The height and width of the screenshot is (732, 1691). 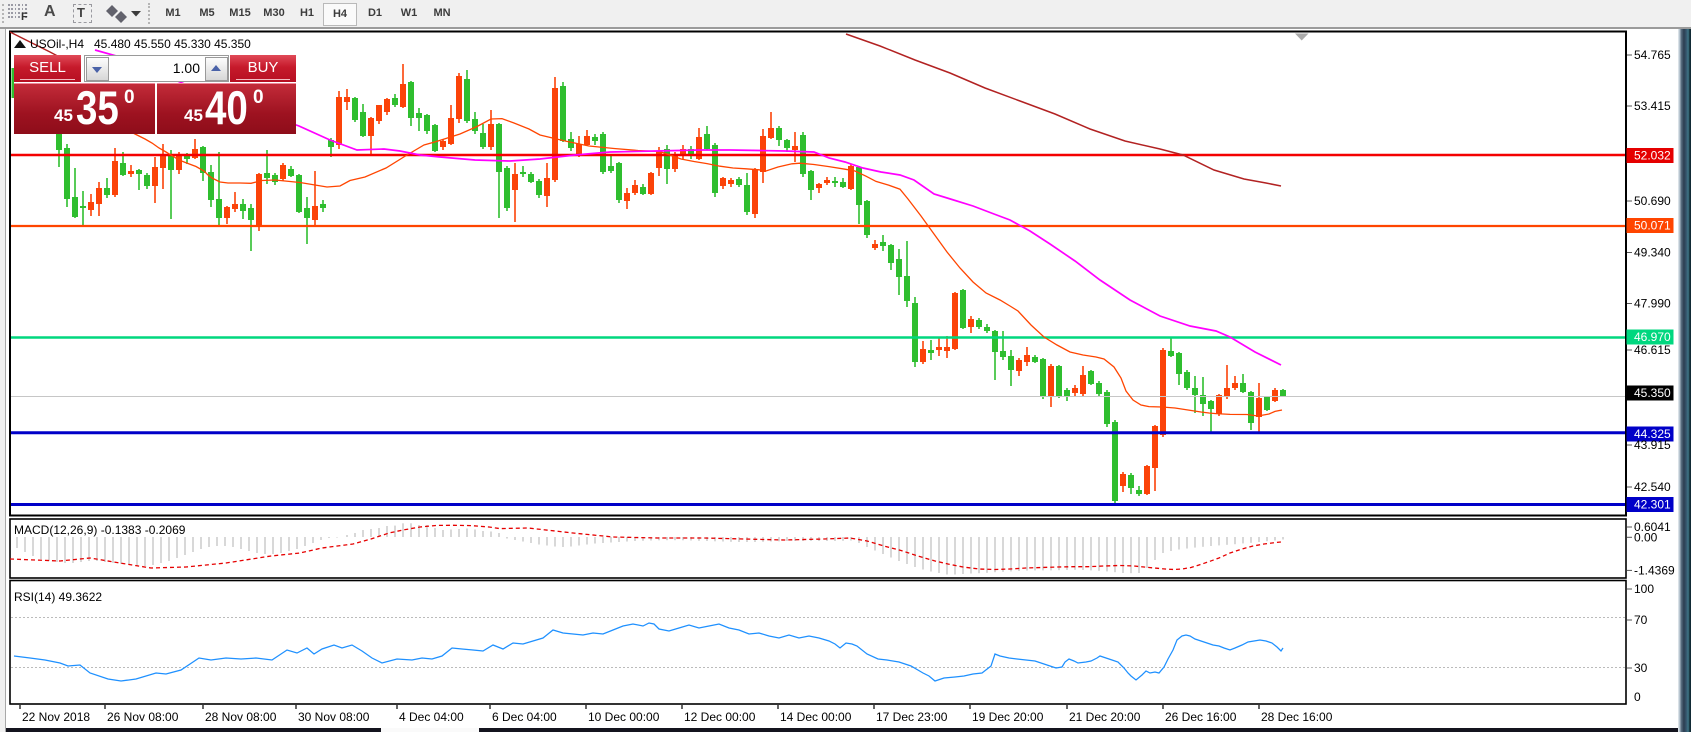 I want to click on svg-text: 50.690, so click(x=1652, y=201).